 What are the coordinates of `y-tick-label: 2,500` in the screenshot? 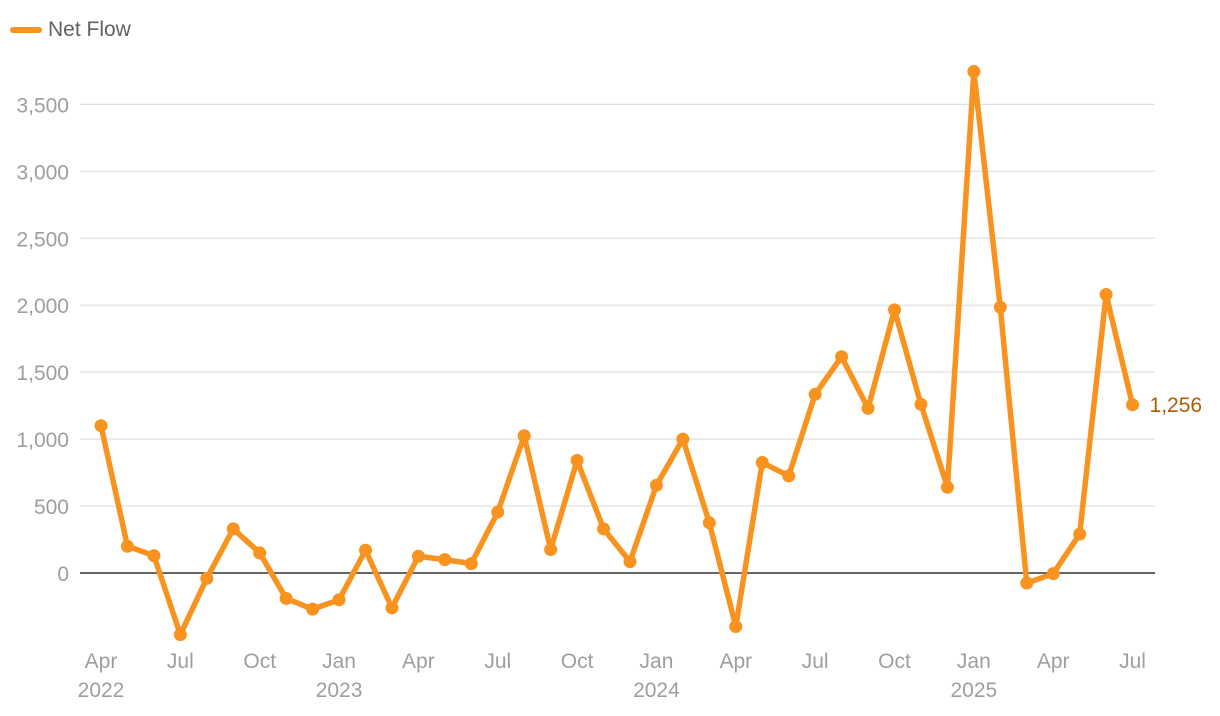 It's located at (42, 239).